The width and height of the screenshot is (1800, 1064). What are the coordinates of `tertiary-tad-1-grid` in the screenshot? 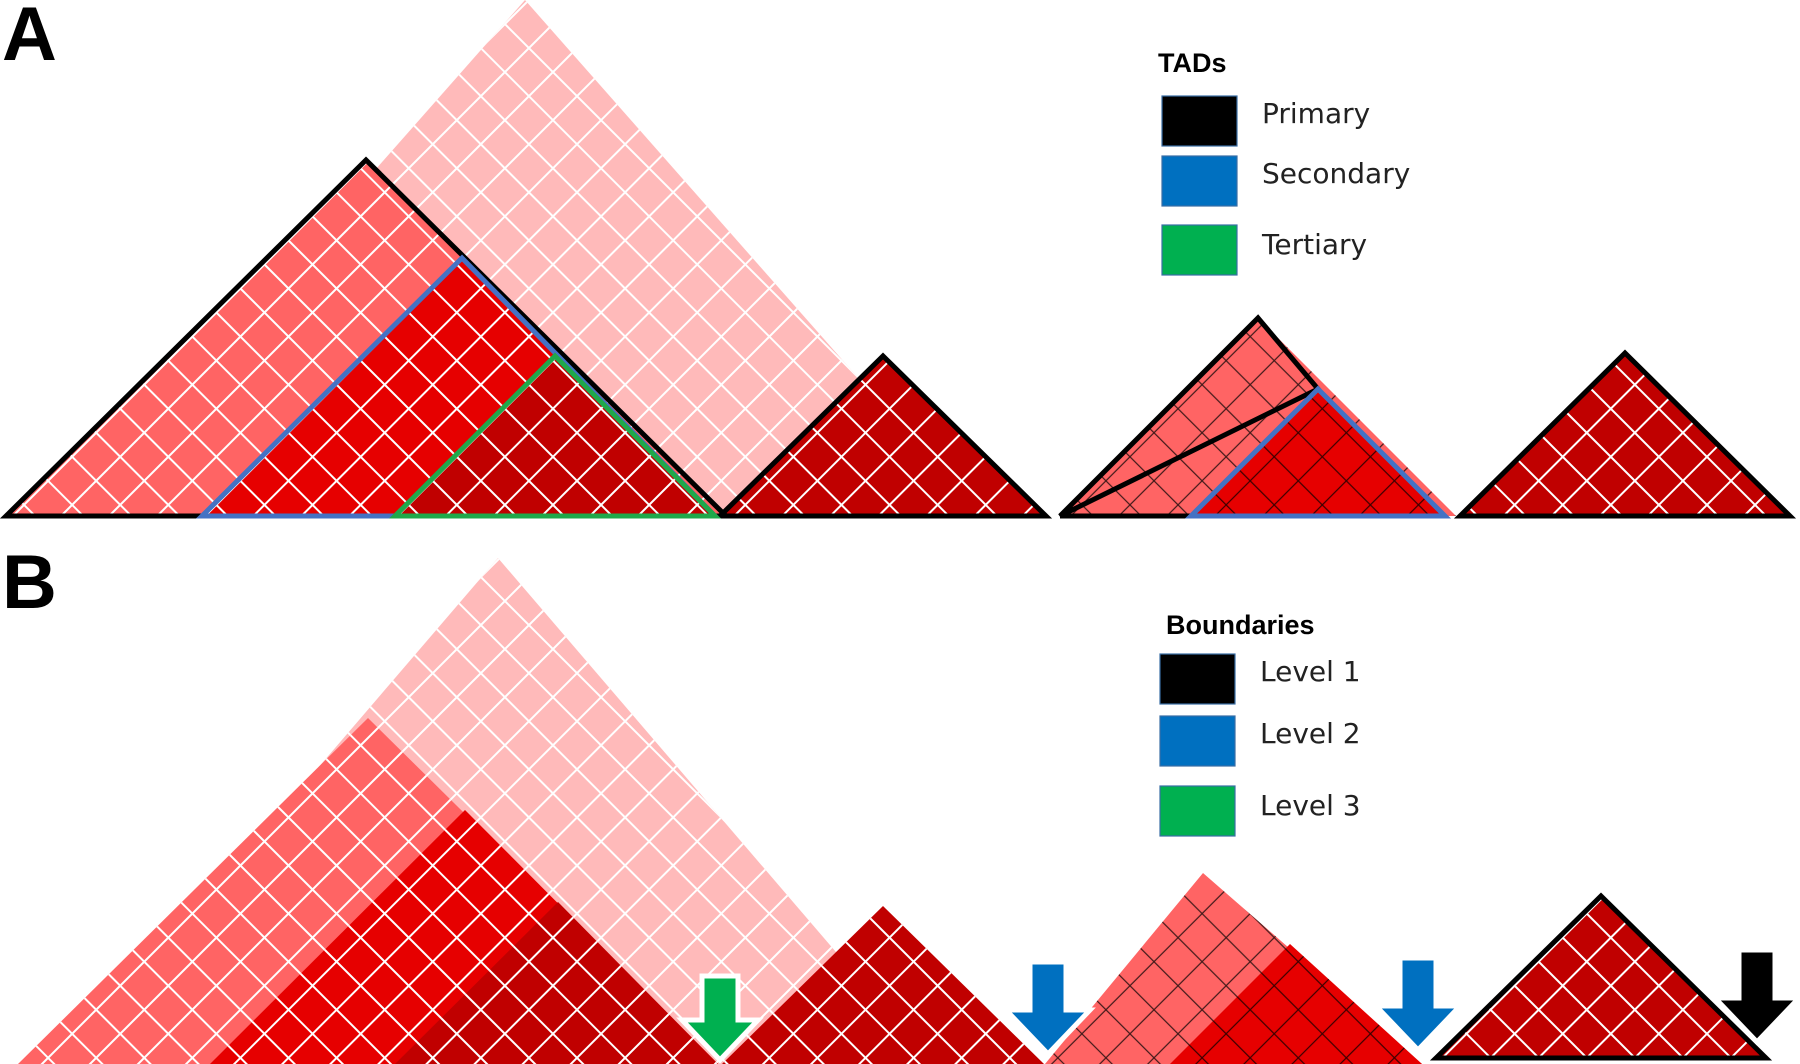 It's located at (555, 436).